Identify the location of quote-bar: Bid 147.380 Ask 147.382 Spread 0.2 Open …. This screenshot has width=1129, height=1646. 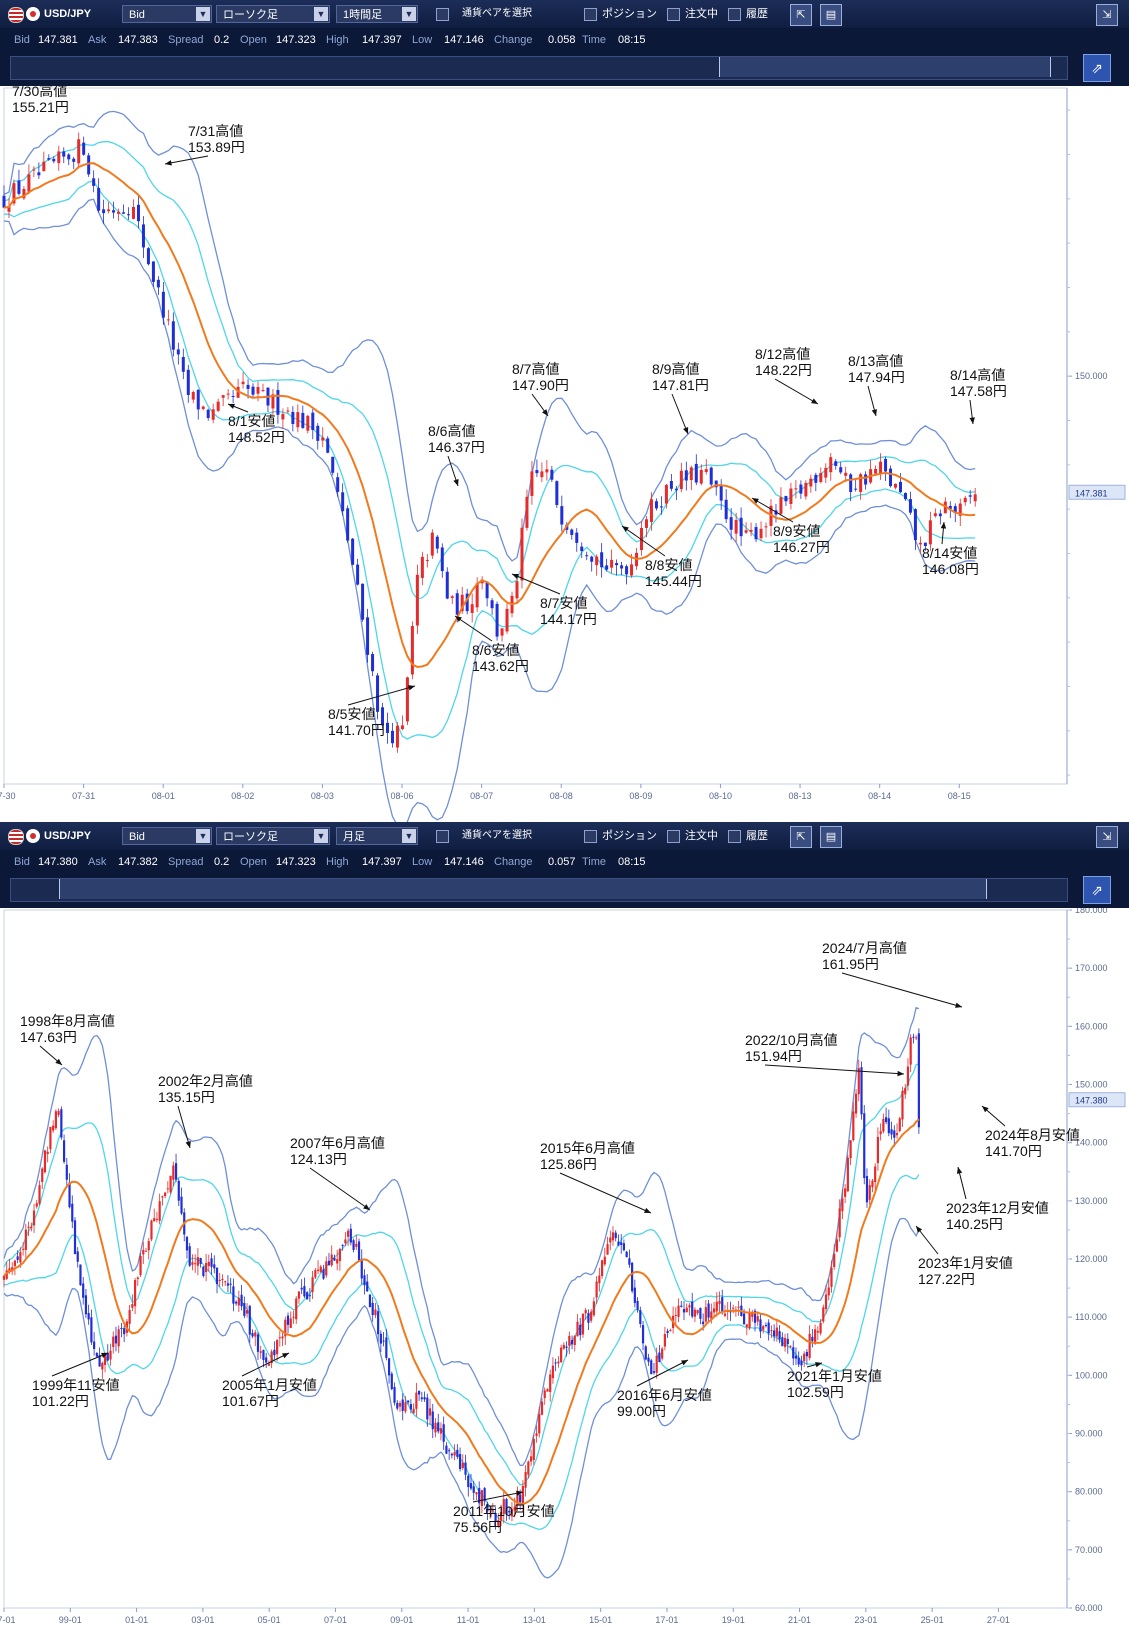
(564, 862).